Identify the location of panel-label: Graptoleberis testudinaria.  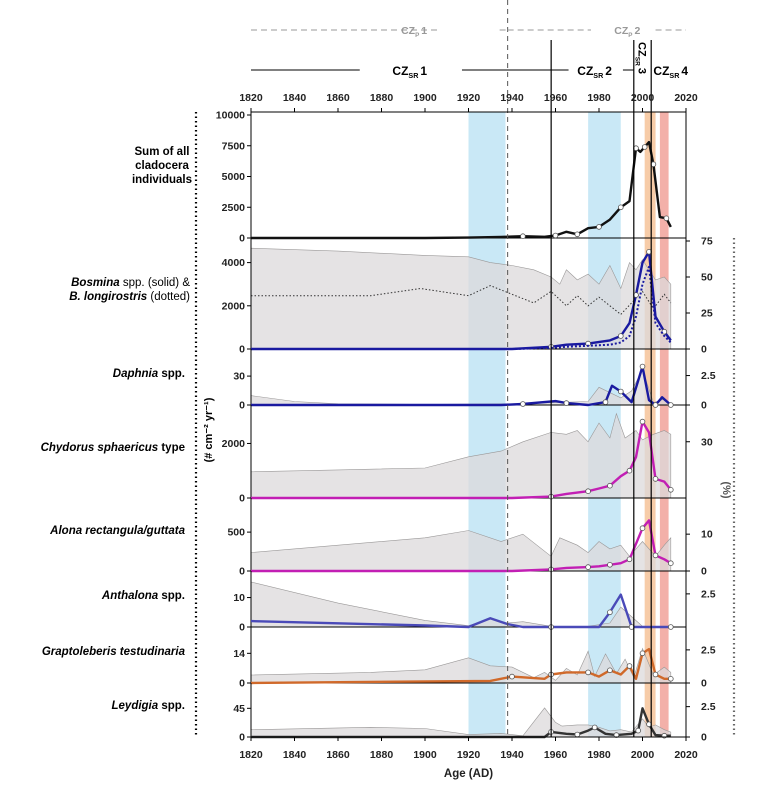
(114, 652).